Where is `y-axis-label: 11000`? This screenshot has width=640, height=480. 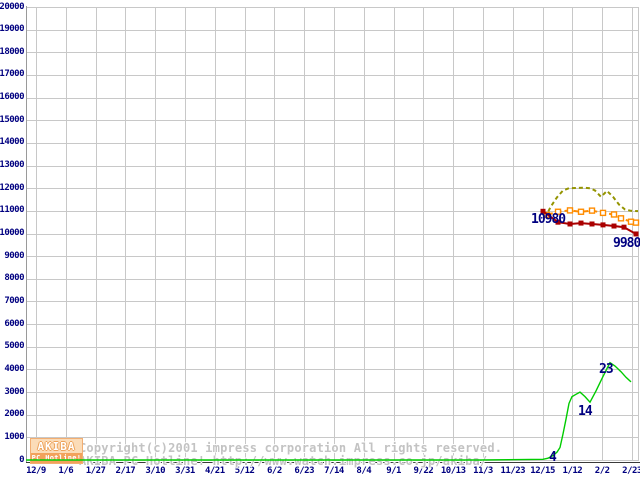 y-axis-label: 11000 is located at coordinates (12, 210).